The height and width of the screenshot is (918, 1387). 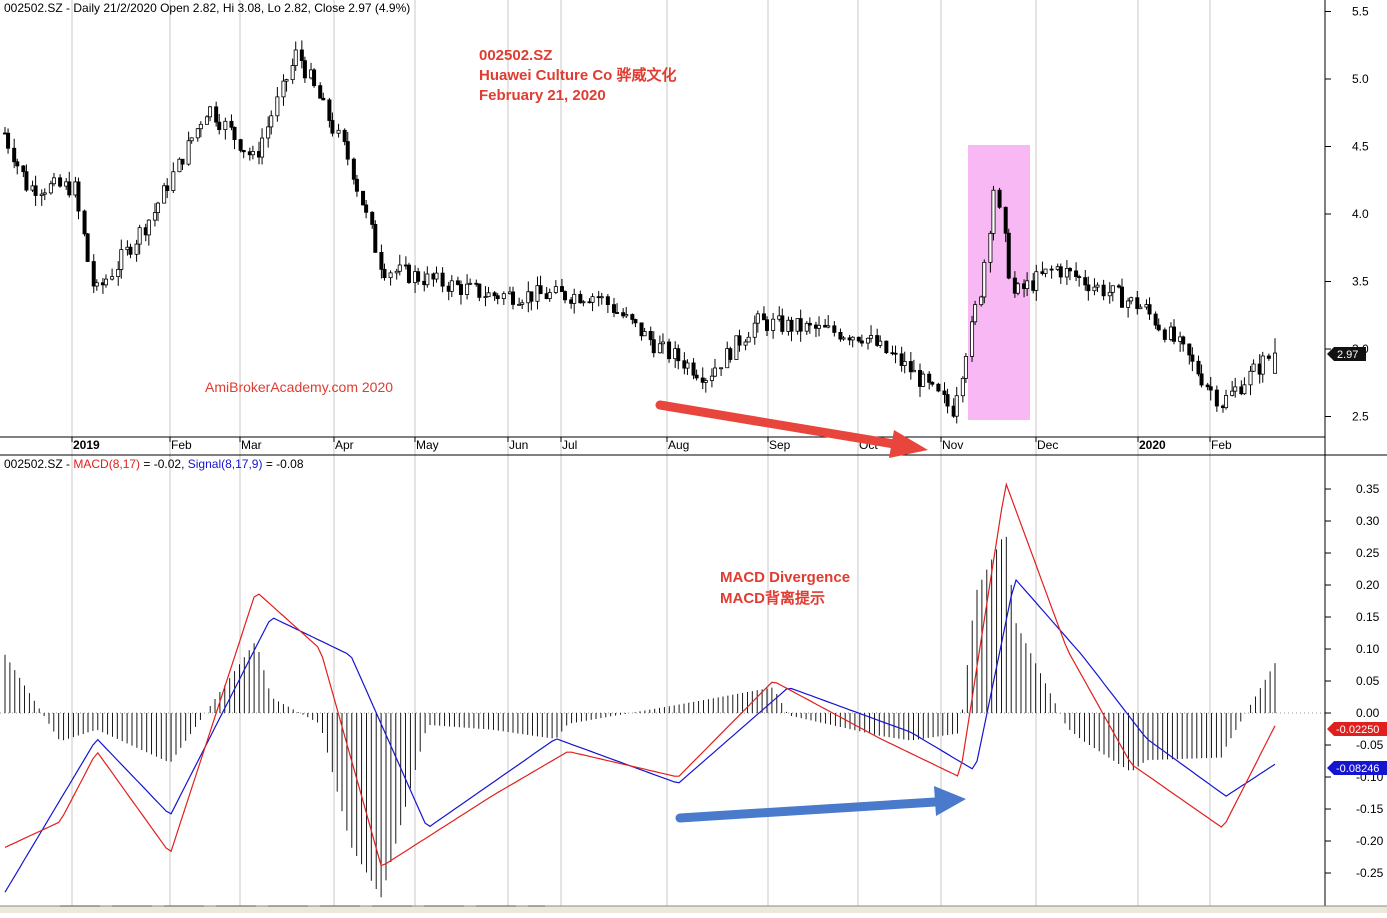 I want to click on macd-y-tick-label: 0.10, so click(x=1368, y=649).